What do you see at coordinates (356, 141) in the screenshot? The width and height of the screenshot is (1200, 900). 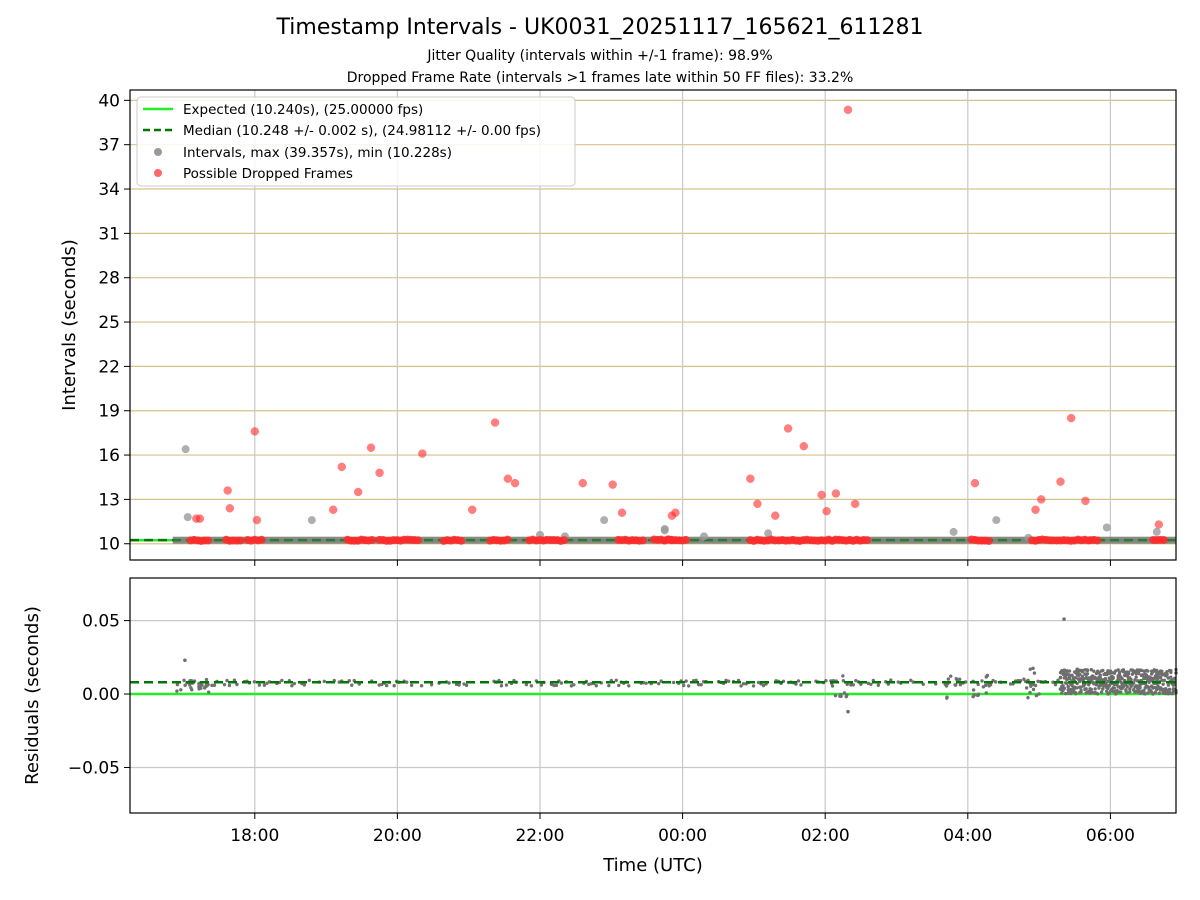 I see `legend-box` at bounding box center [356, 141].